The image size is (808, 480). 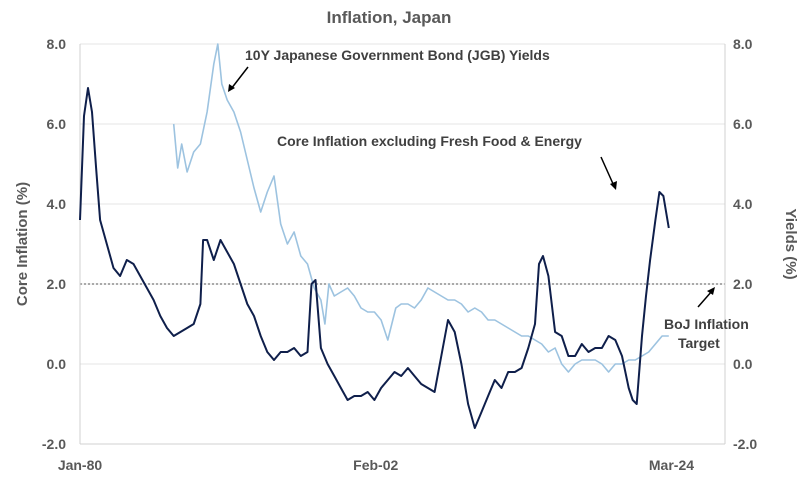 I want to click on right-y-tick-label: 0.0, so click(x=743, y=364).